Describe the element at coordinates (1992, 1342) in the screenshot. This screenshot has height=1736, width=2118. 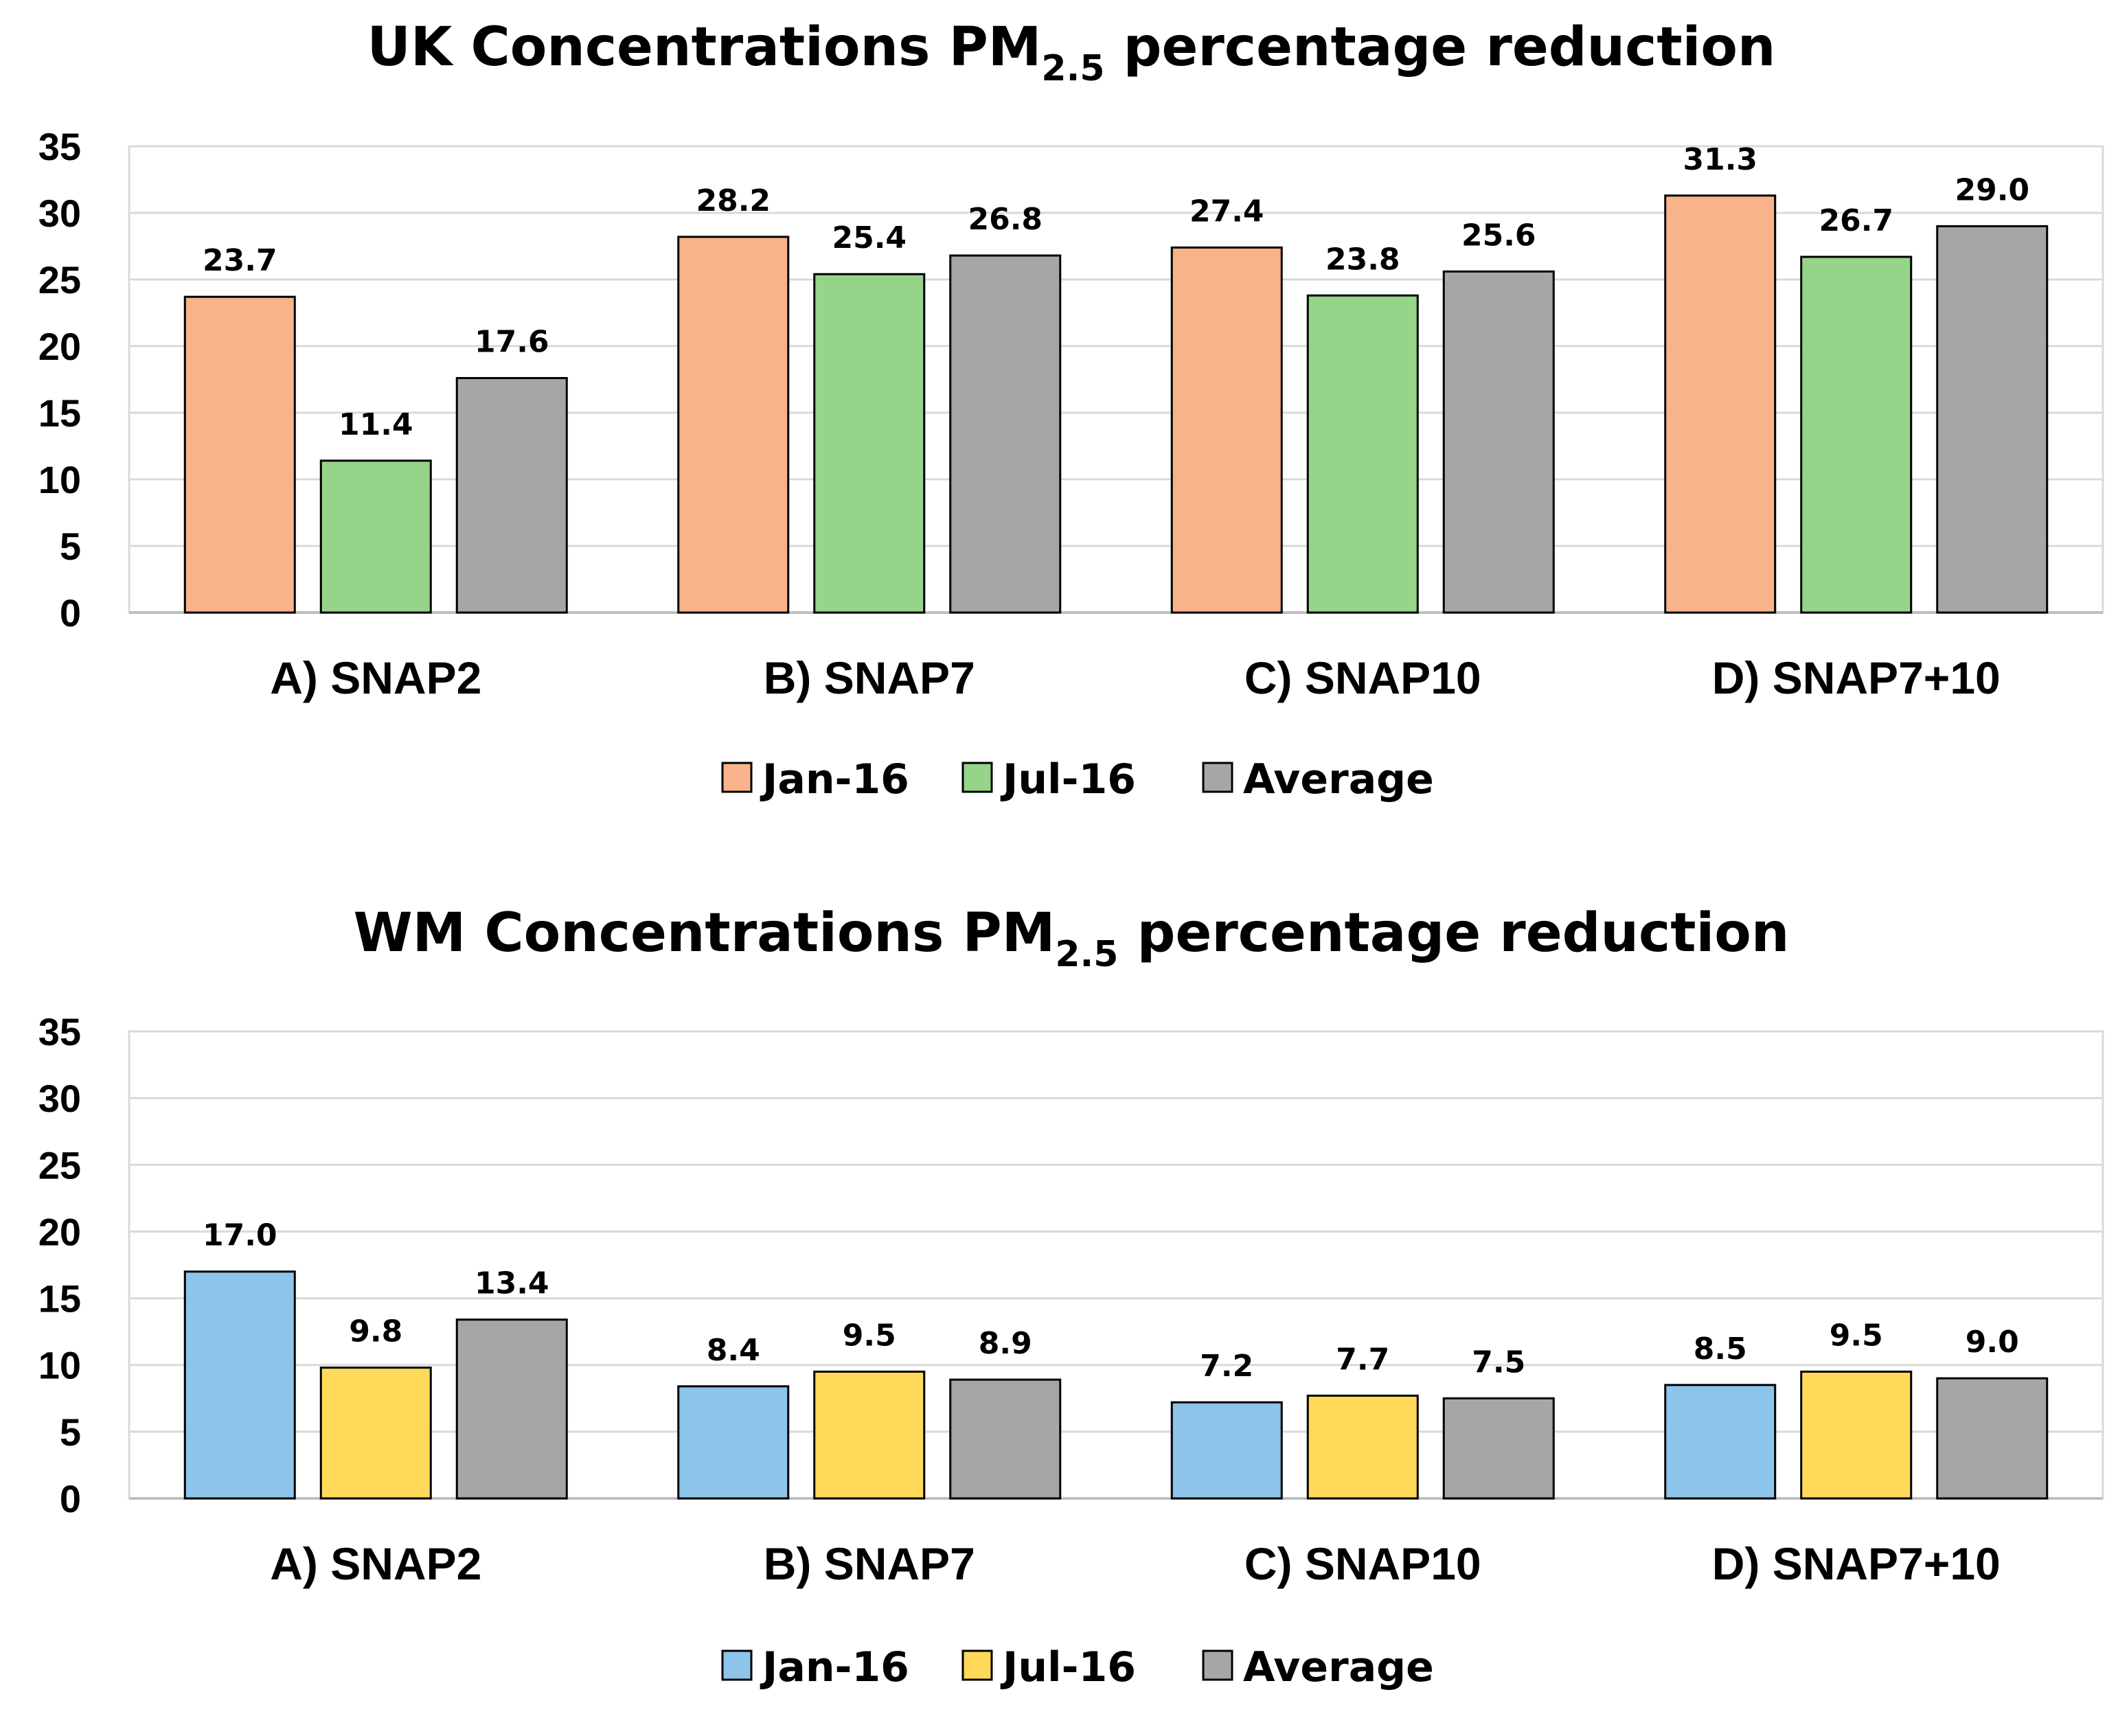
I see `data-label: 9.0` at that location.